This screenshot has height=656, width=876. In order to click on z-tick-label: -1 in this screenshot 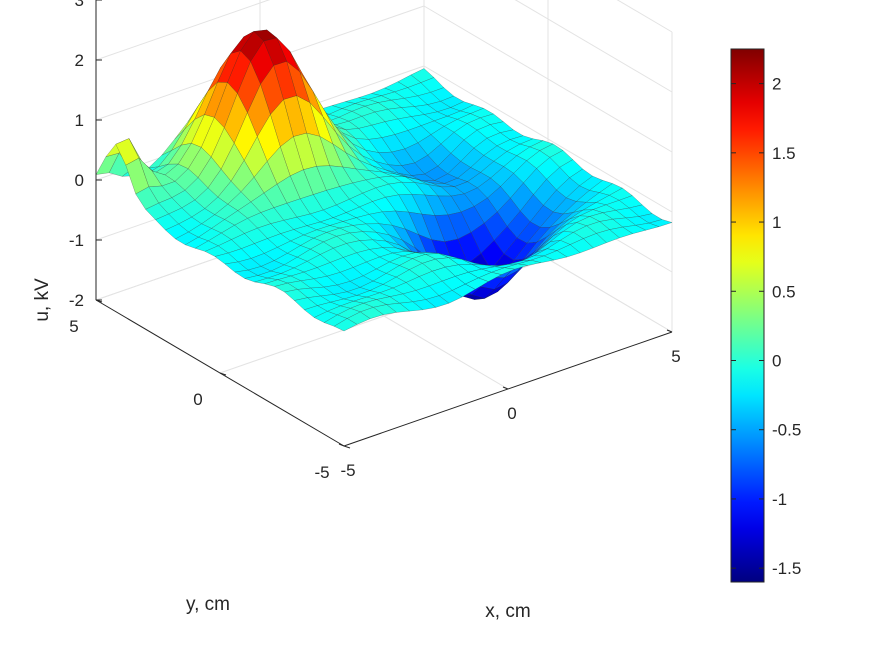, I will do `click(76, 240)`.